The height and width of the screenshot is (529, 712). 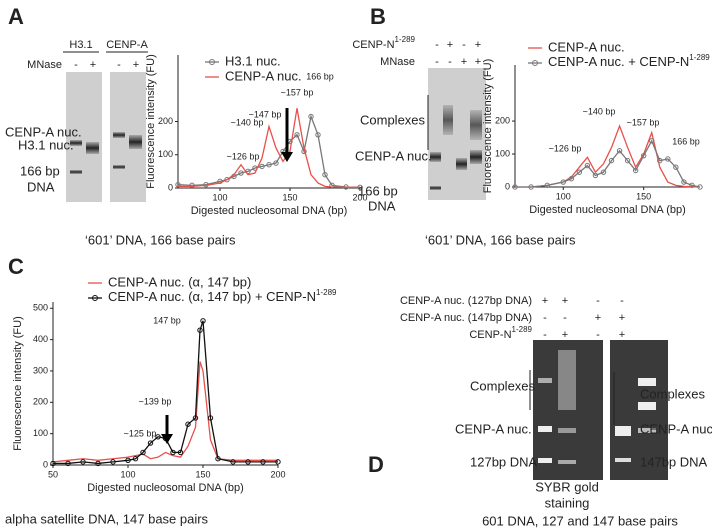 What do you see at coordinates (212, 296) in the screenshot?
I see `label-text: CENP-A nuc. (α, 147 bp) + CENP-N` at bounding box center [212, 296].